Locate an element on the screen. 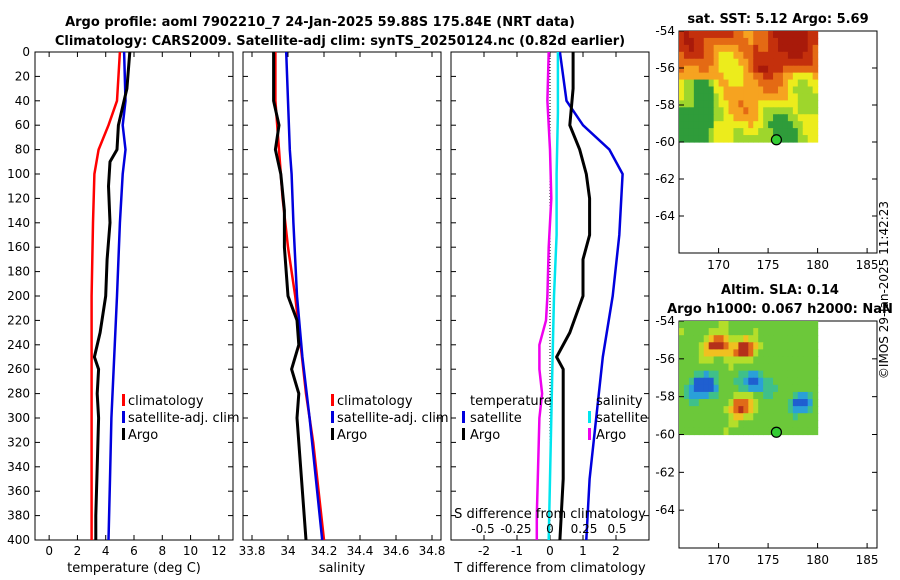 This screenshot has height=580, width=900. y-tick-label: 240 is located at coordinates (18, 345).